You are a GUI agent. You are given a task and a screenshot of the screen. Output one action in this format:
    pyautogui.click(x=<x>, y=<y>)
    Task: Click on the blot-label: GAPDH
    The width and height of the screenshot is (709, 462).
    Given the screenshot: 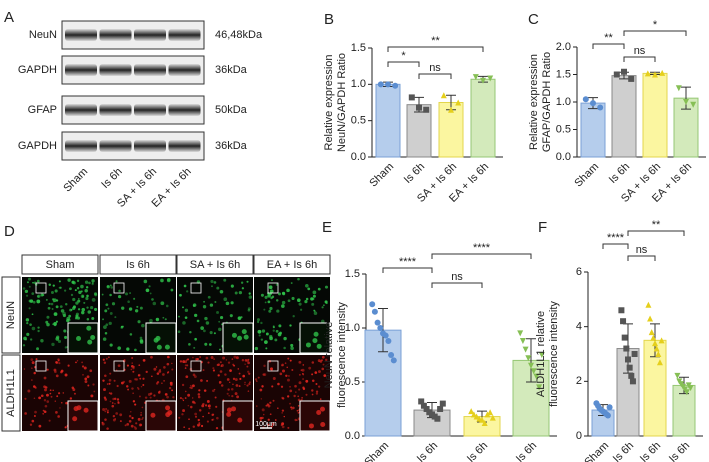 What is the action you would take?
    pyautogui.click(x=37, y=70)
    